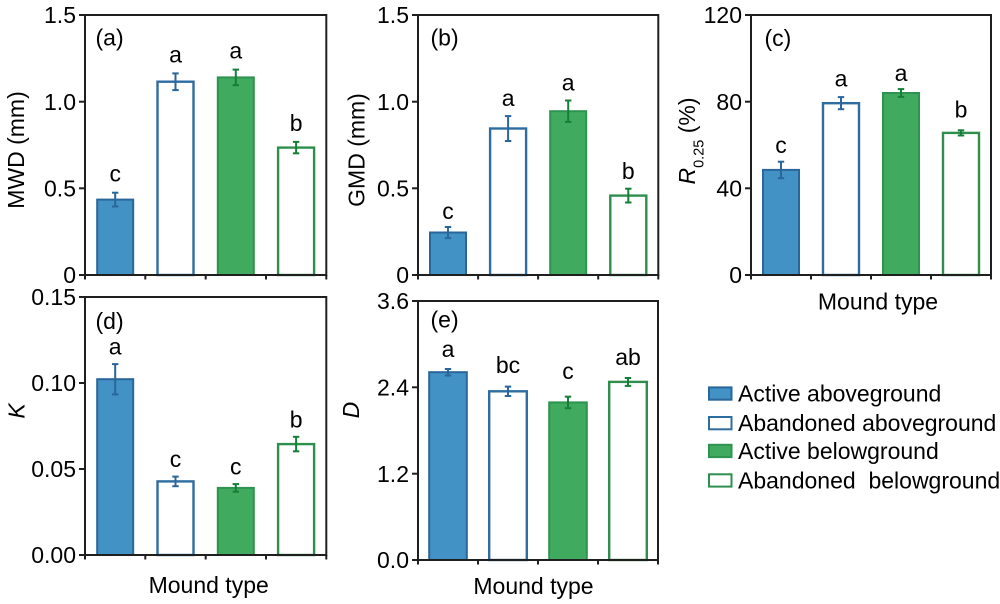 Image resolution: width=1000 pixels, height=604 pixels. What do you see at coordinates (53, 383) in the screenshot?
I see `svg-text: 0.10` at bounding box center [53, 383].